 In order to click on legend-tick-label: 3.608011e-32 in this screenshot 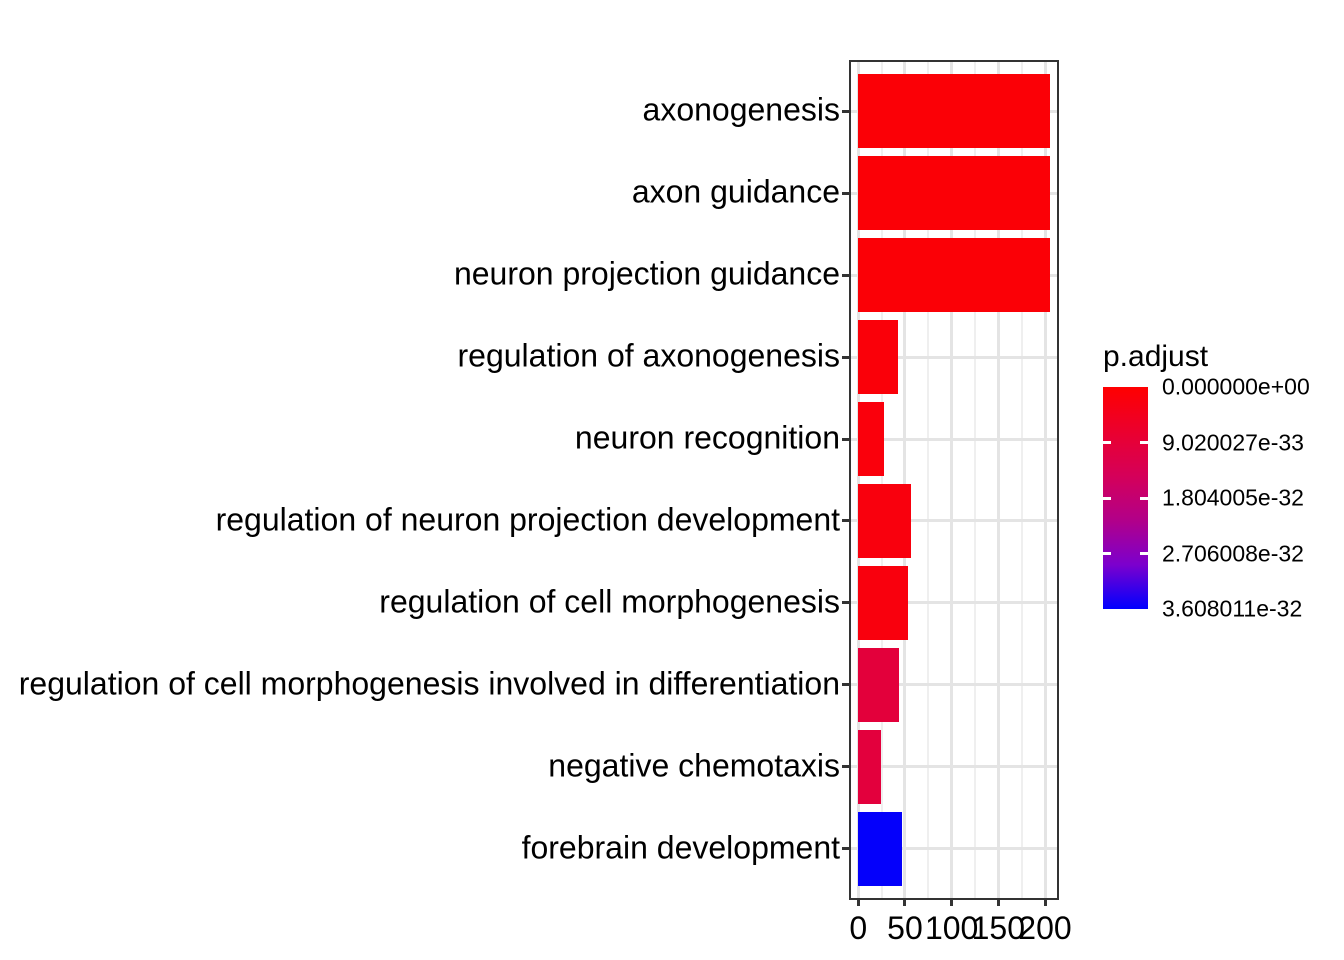, I will do `click(1232, 608)`.